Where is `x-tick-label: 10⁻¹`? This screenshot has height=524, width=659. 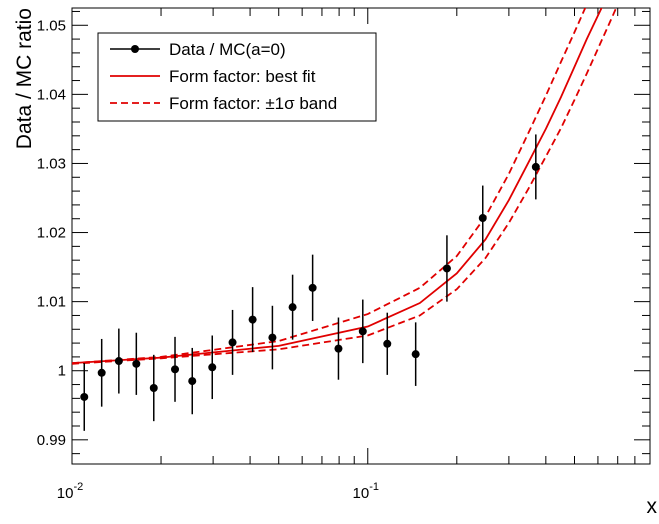
x-tick-label: 10⁻¹ is located at coordinates (366, 491).